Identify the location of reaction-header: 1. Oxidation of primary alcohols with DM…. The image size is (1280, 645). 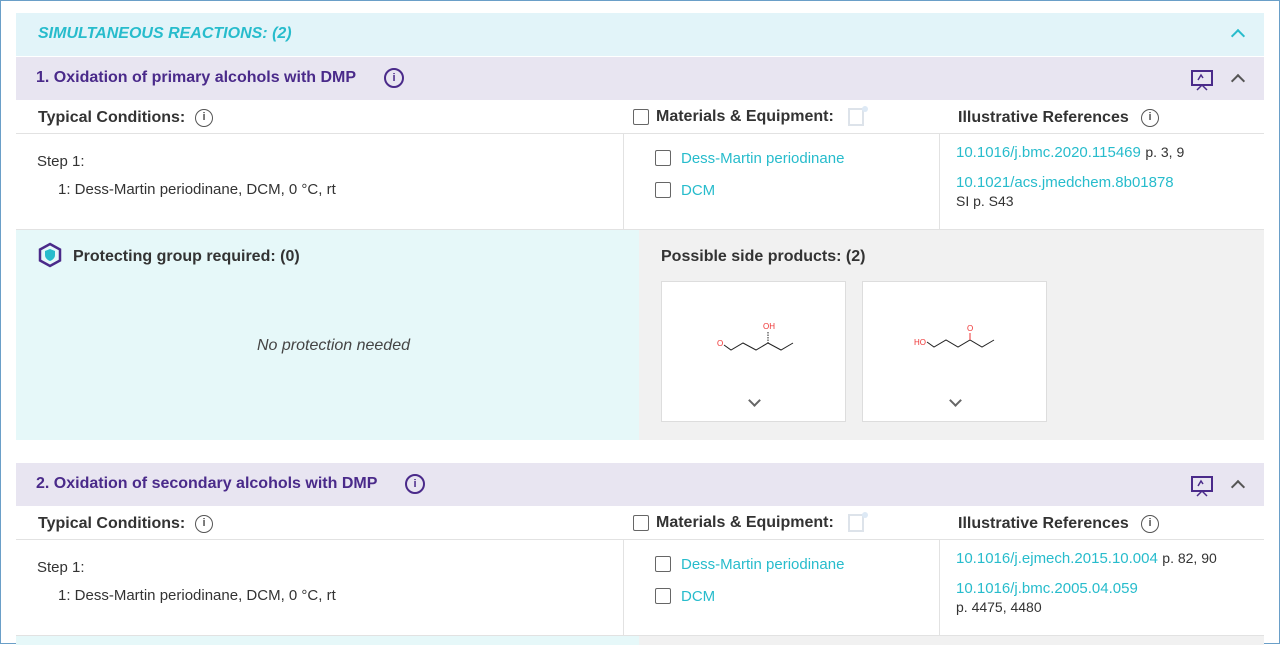
(640, 78).